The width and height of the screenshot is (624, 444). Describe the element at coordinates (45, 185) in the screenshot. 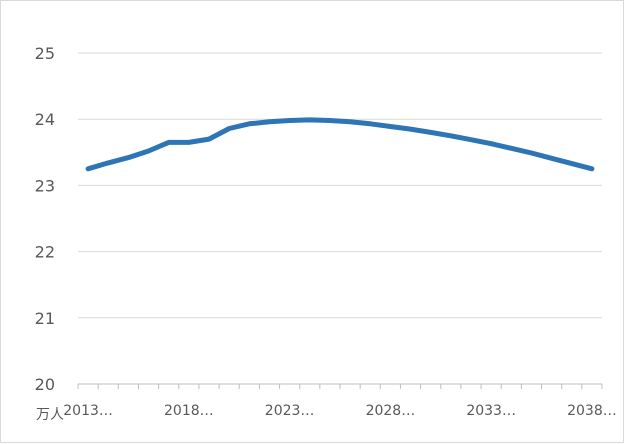

I see `y-tick-label: 23` at that location.